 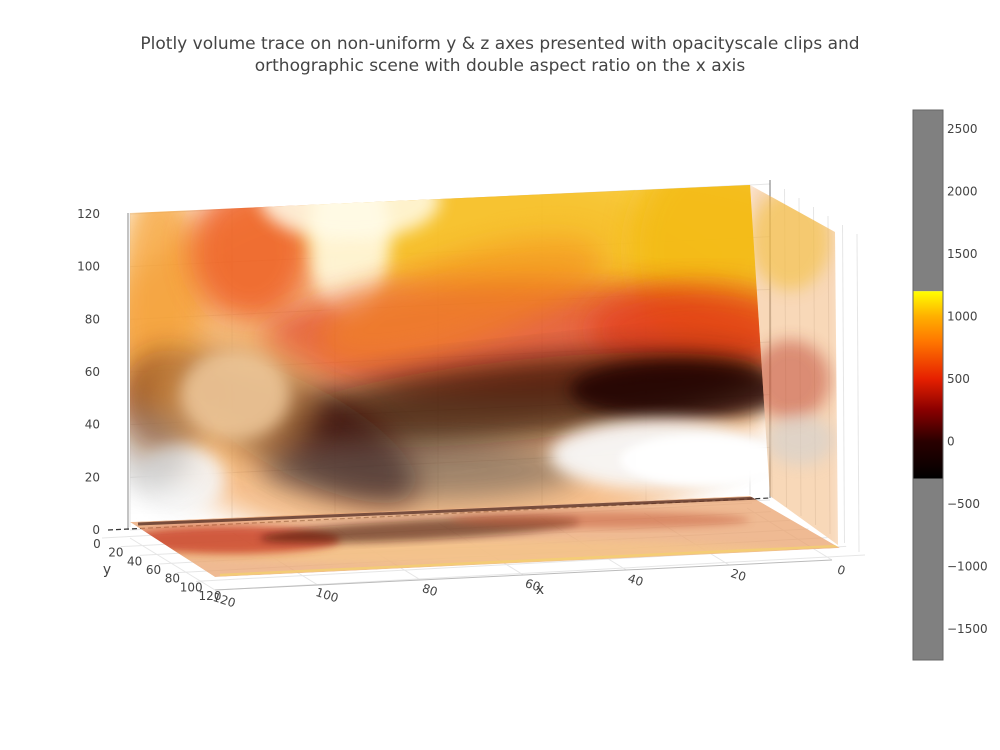 I want to click on volume-floor, so click(x=485, y=536).